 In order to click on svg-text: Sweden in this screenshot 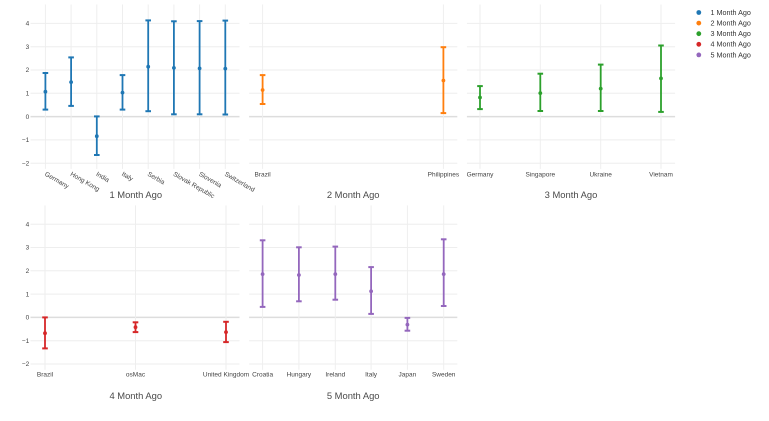, I will do `click(444, 375)`.